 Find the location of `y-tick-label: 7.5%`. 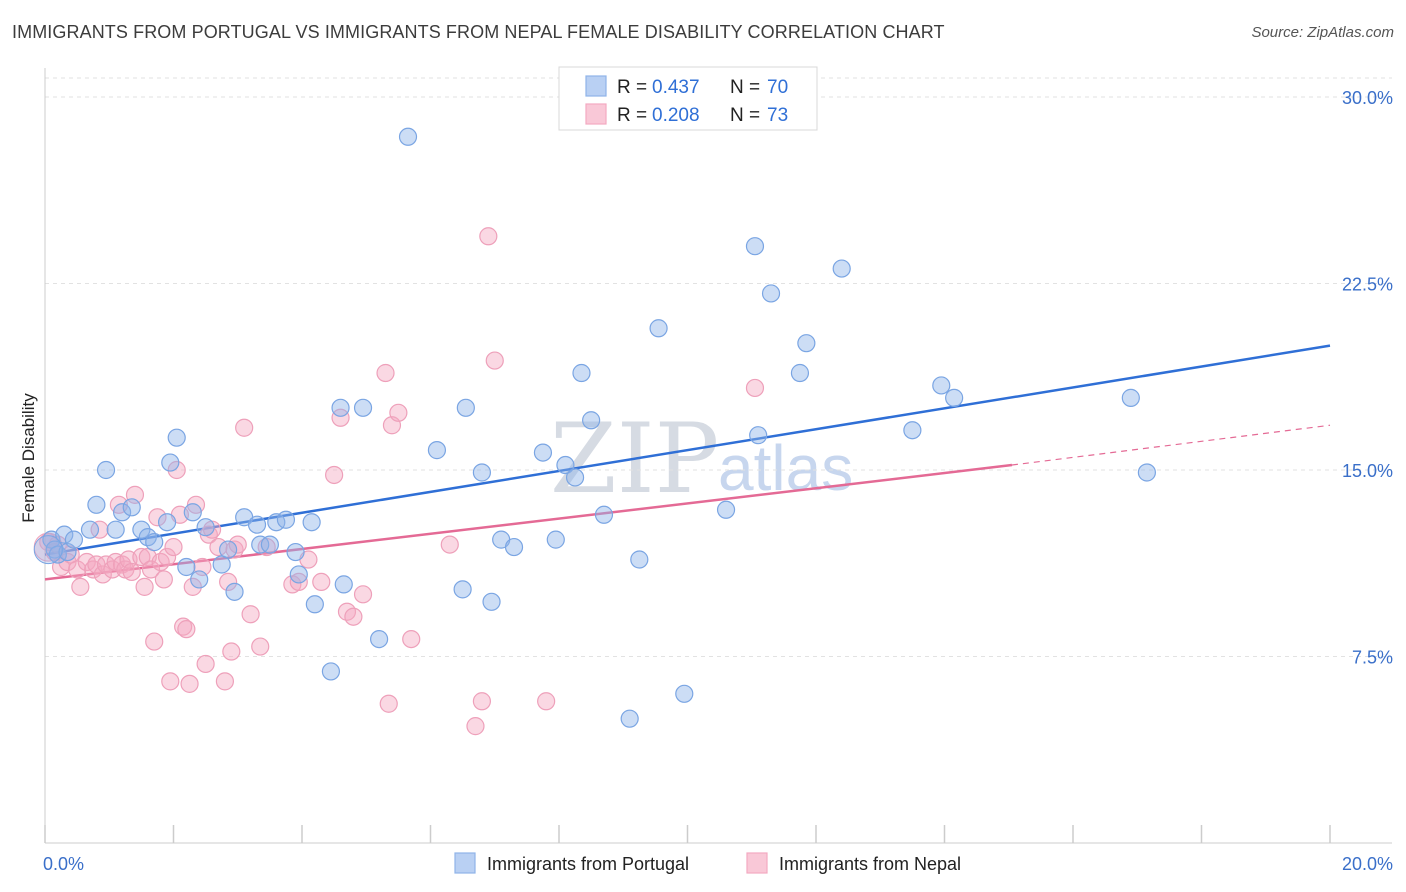

y-tick-label: 7.5% is located at coordinates (1372, 658).